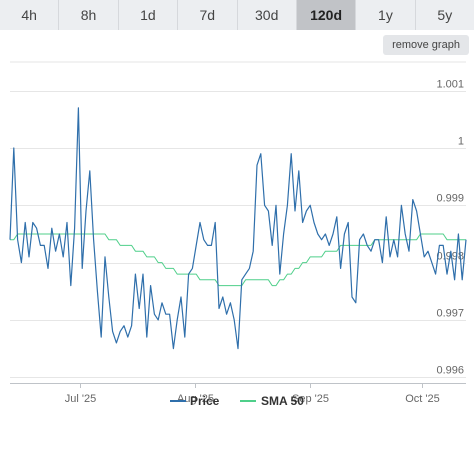 Image resolution: width=474 pixels, height=455 pixels. I want to click on x-tick-label: Aug '25, so click(195, 399).